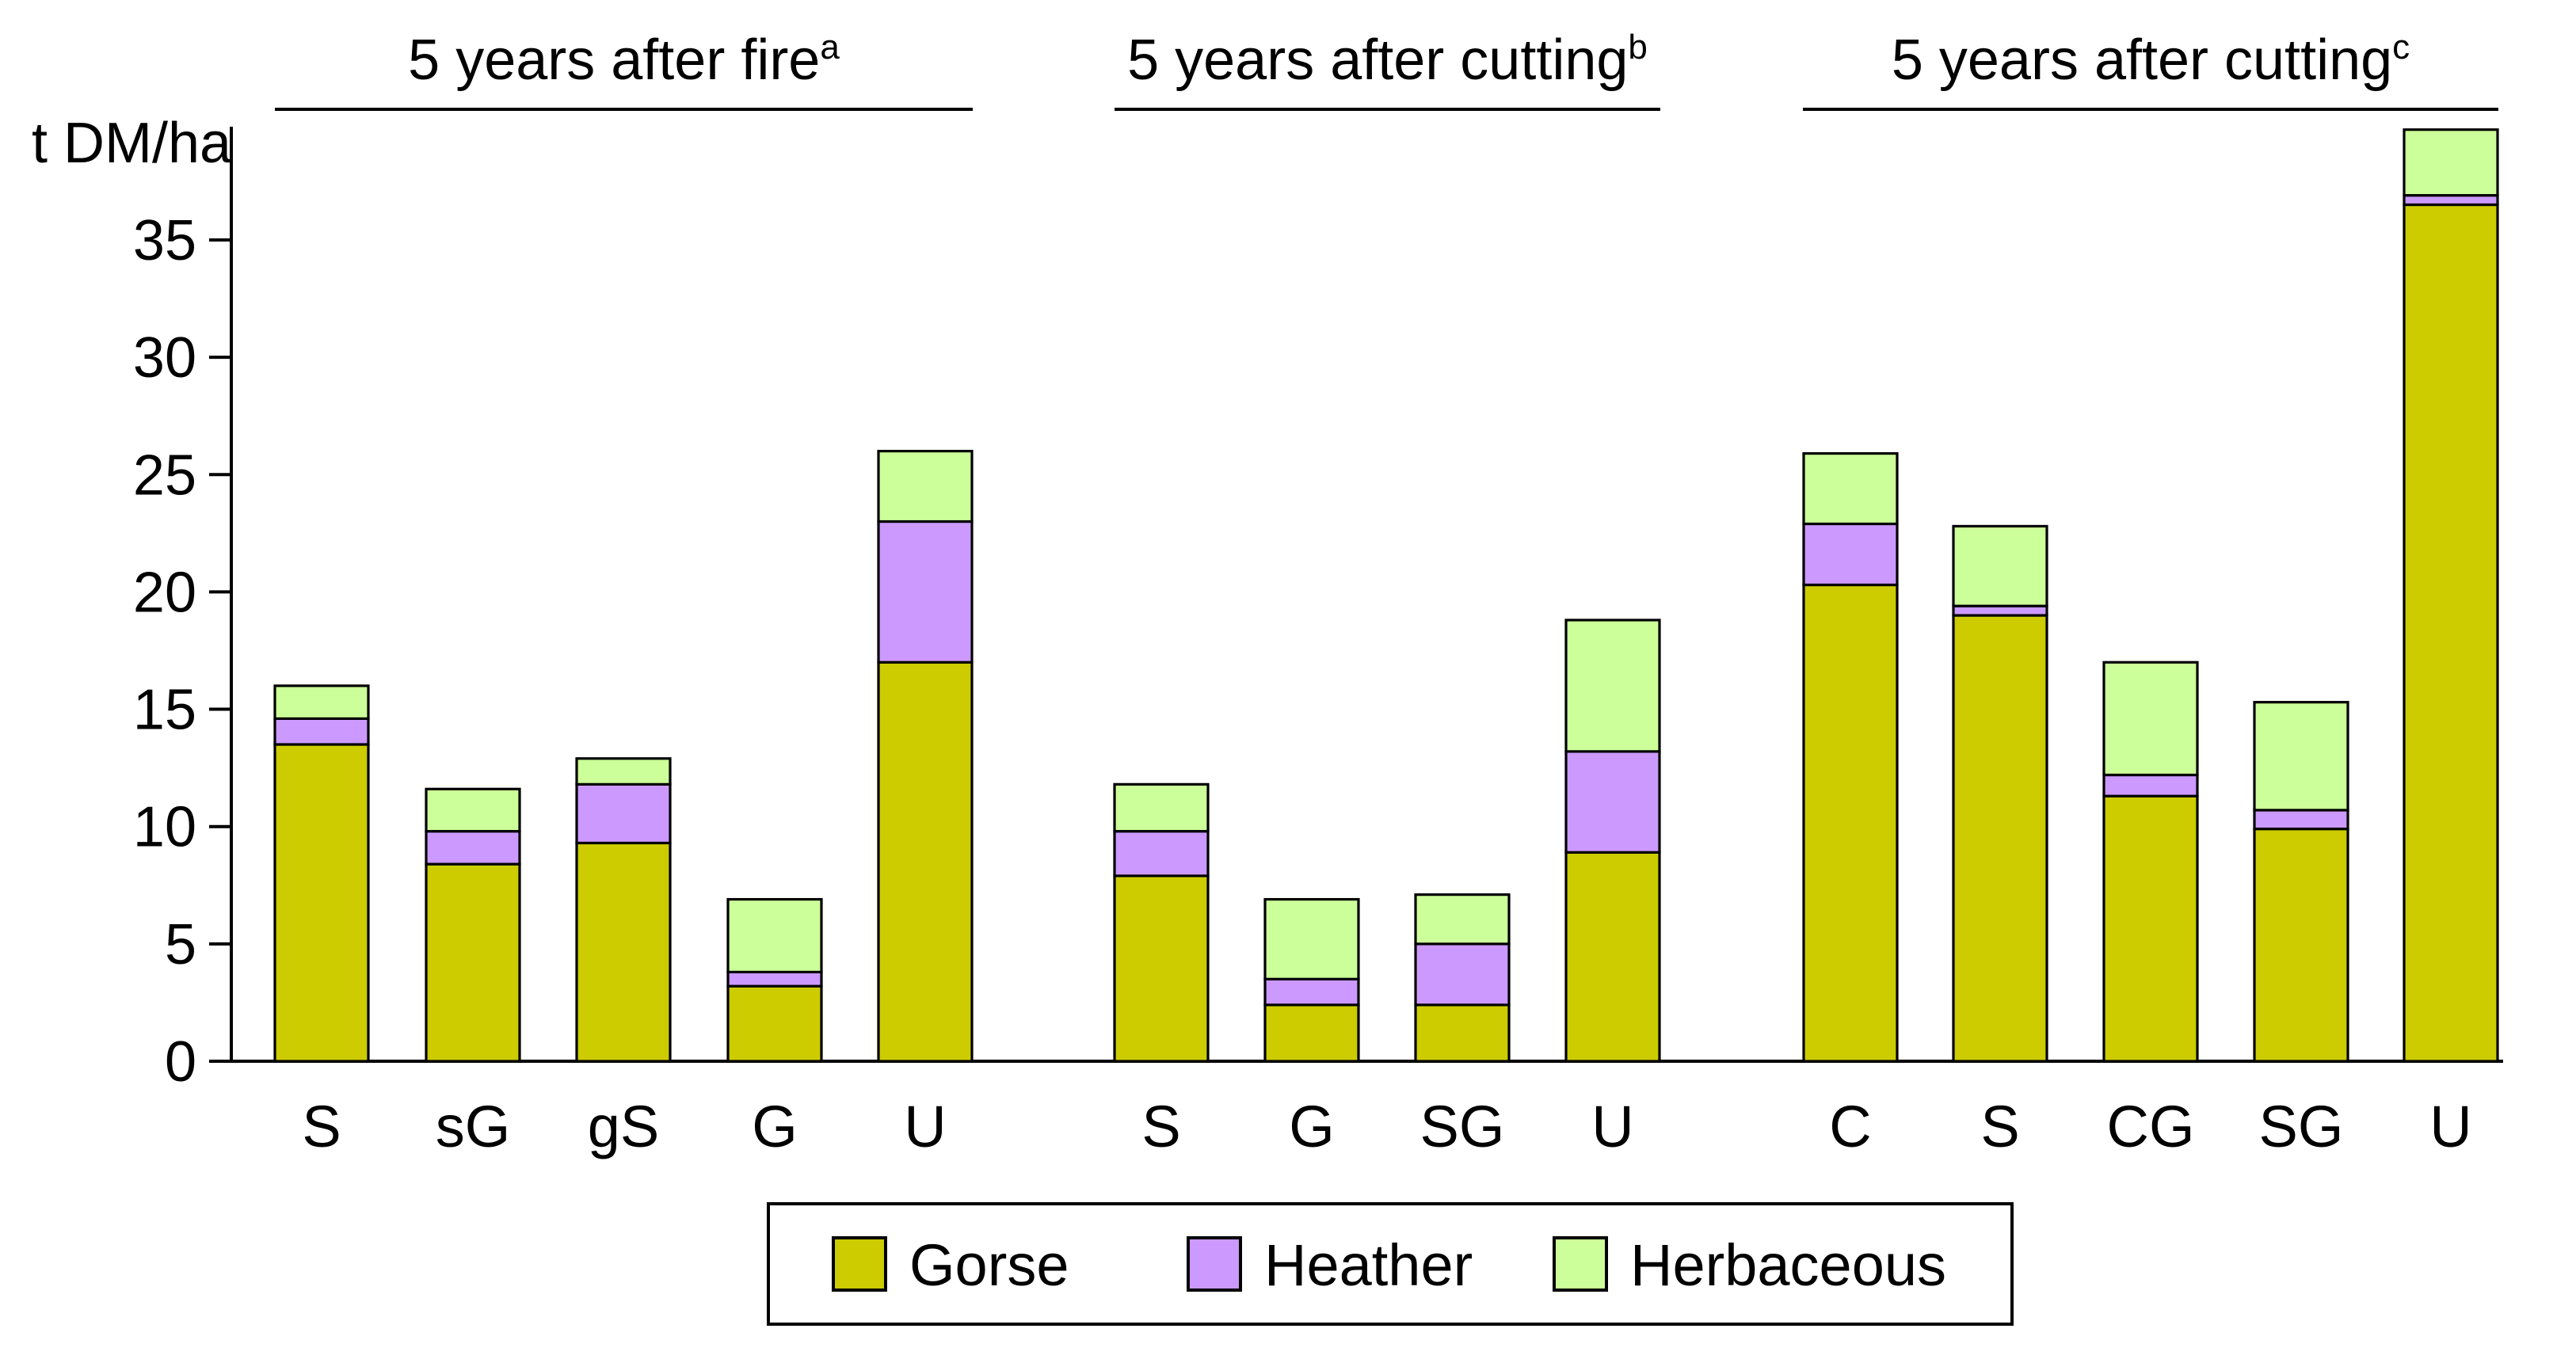 The height and width of the screenshot is (1359, 2576). I want to click on group-title: 5 years after cuttingc, so click(2151, 60).